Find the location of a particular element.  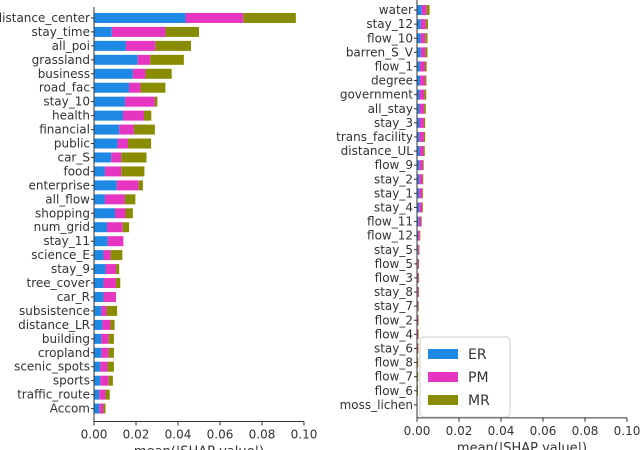

category-label: flow_3 is located at coordinates (394, 278).